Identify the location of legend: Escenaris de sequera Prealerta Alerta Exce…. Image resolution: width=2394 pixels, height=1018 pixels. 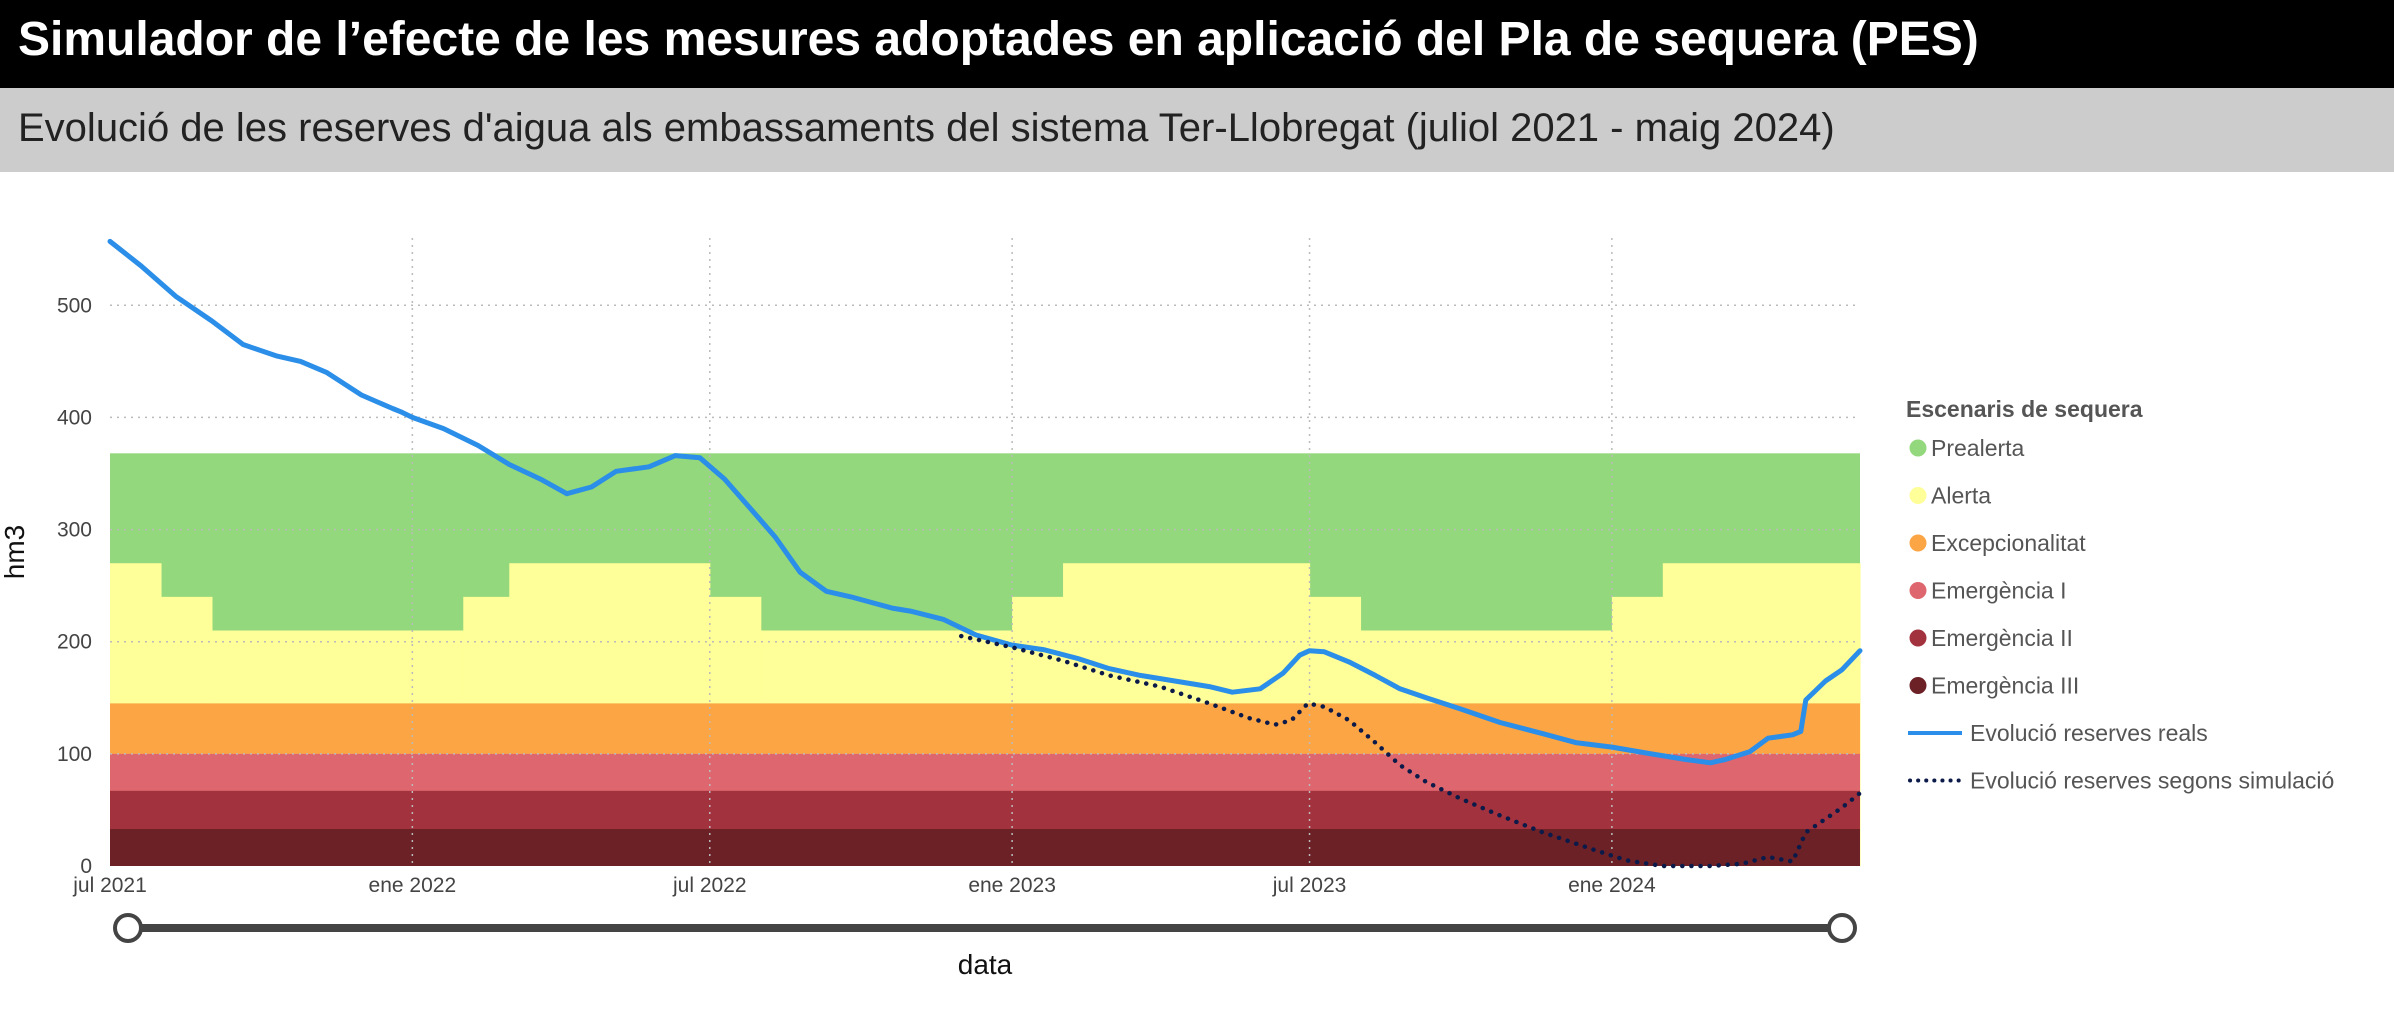
(2120, 595).